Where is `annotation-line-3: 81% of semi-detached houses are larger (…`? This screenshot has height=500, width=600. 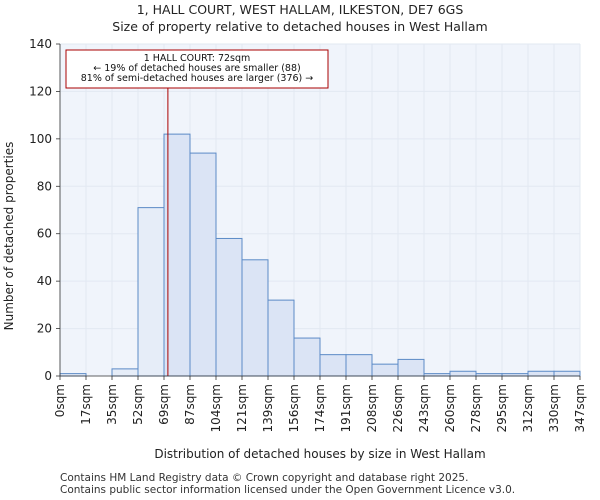
annotation-line-3: 81% of semi-detached houses are larger (… is located at coordinates (197, 78).